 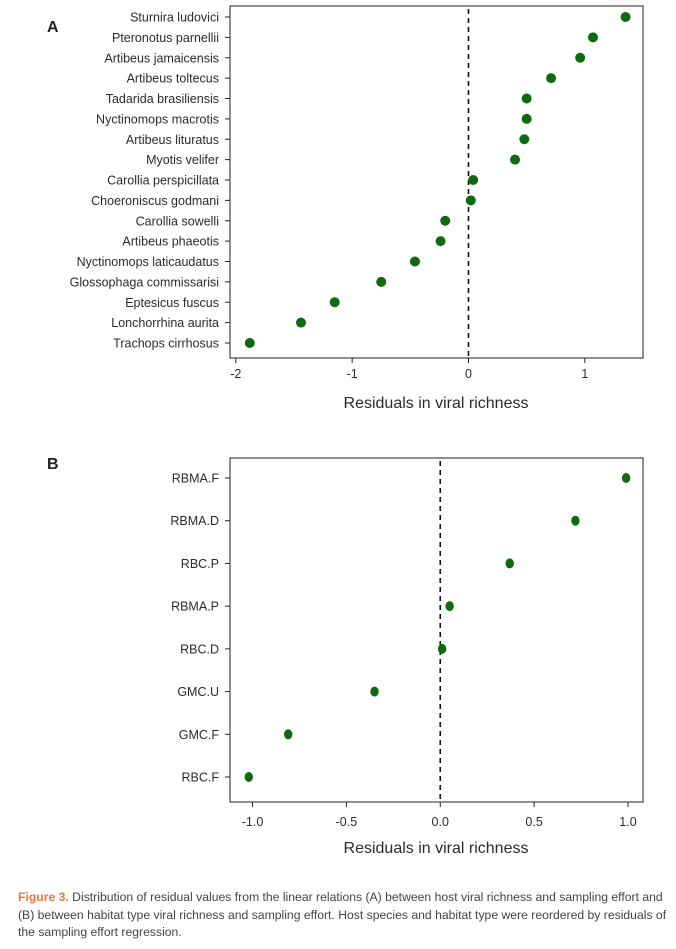 I want to click on y-axis-category-label: Tadarida brasiliensis, so click(x=162, y=99).